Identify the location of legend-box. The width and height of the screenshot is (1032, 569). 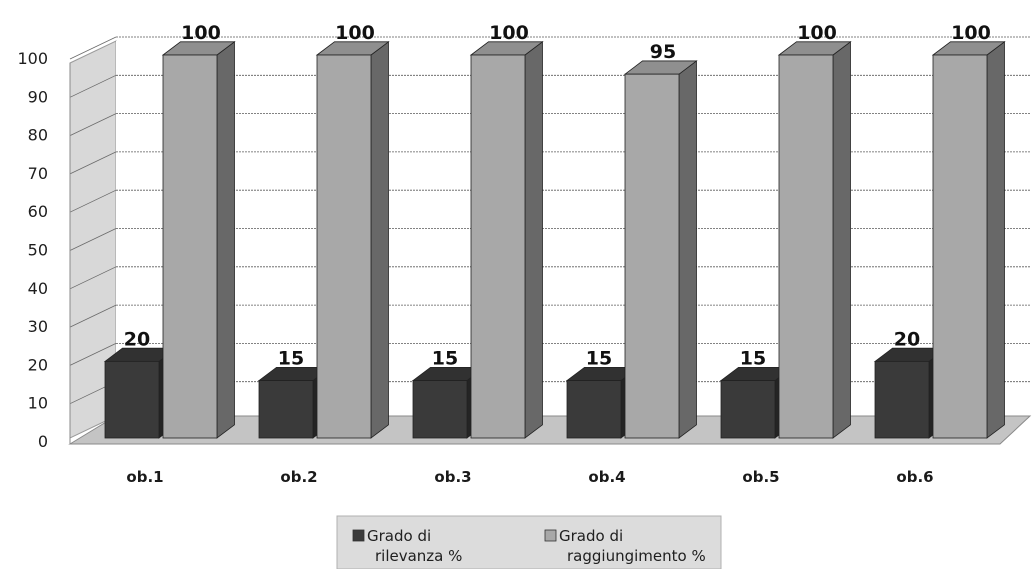
(529, 542).